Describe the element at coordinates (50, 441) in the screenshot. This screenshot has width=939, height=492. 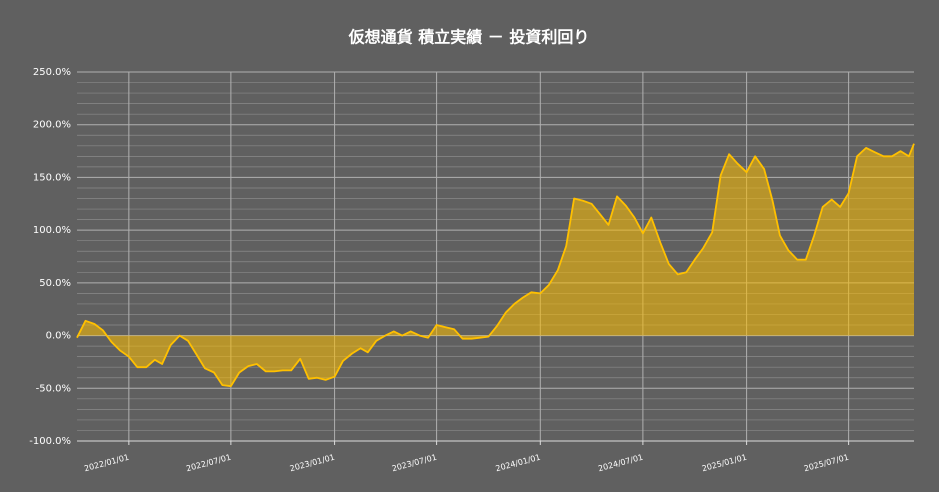
I see `y-tick-label: -100.0%` at that location.